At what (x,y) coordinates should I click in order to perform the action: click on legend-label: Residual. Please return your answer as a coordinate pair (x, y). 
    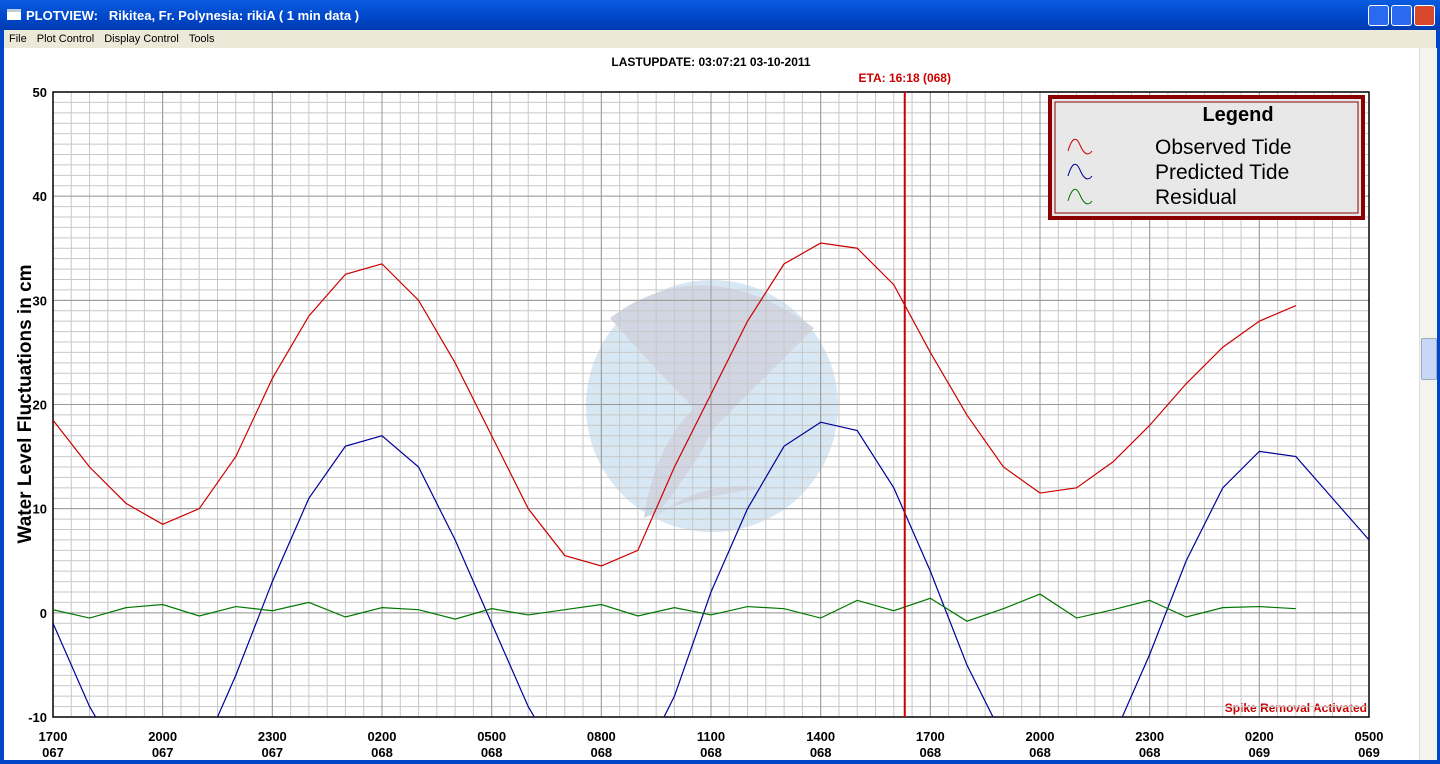
    Looking at the image, I should click on (1196, 197).